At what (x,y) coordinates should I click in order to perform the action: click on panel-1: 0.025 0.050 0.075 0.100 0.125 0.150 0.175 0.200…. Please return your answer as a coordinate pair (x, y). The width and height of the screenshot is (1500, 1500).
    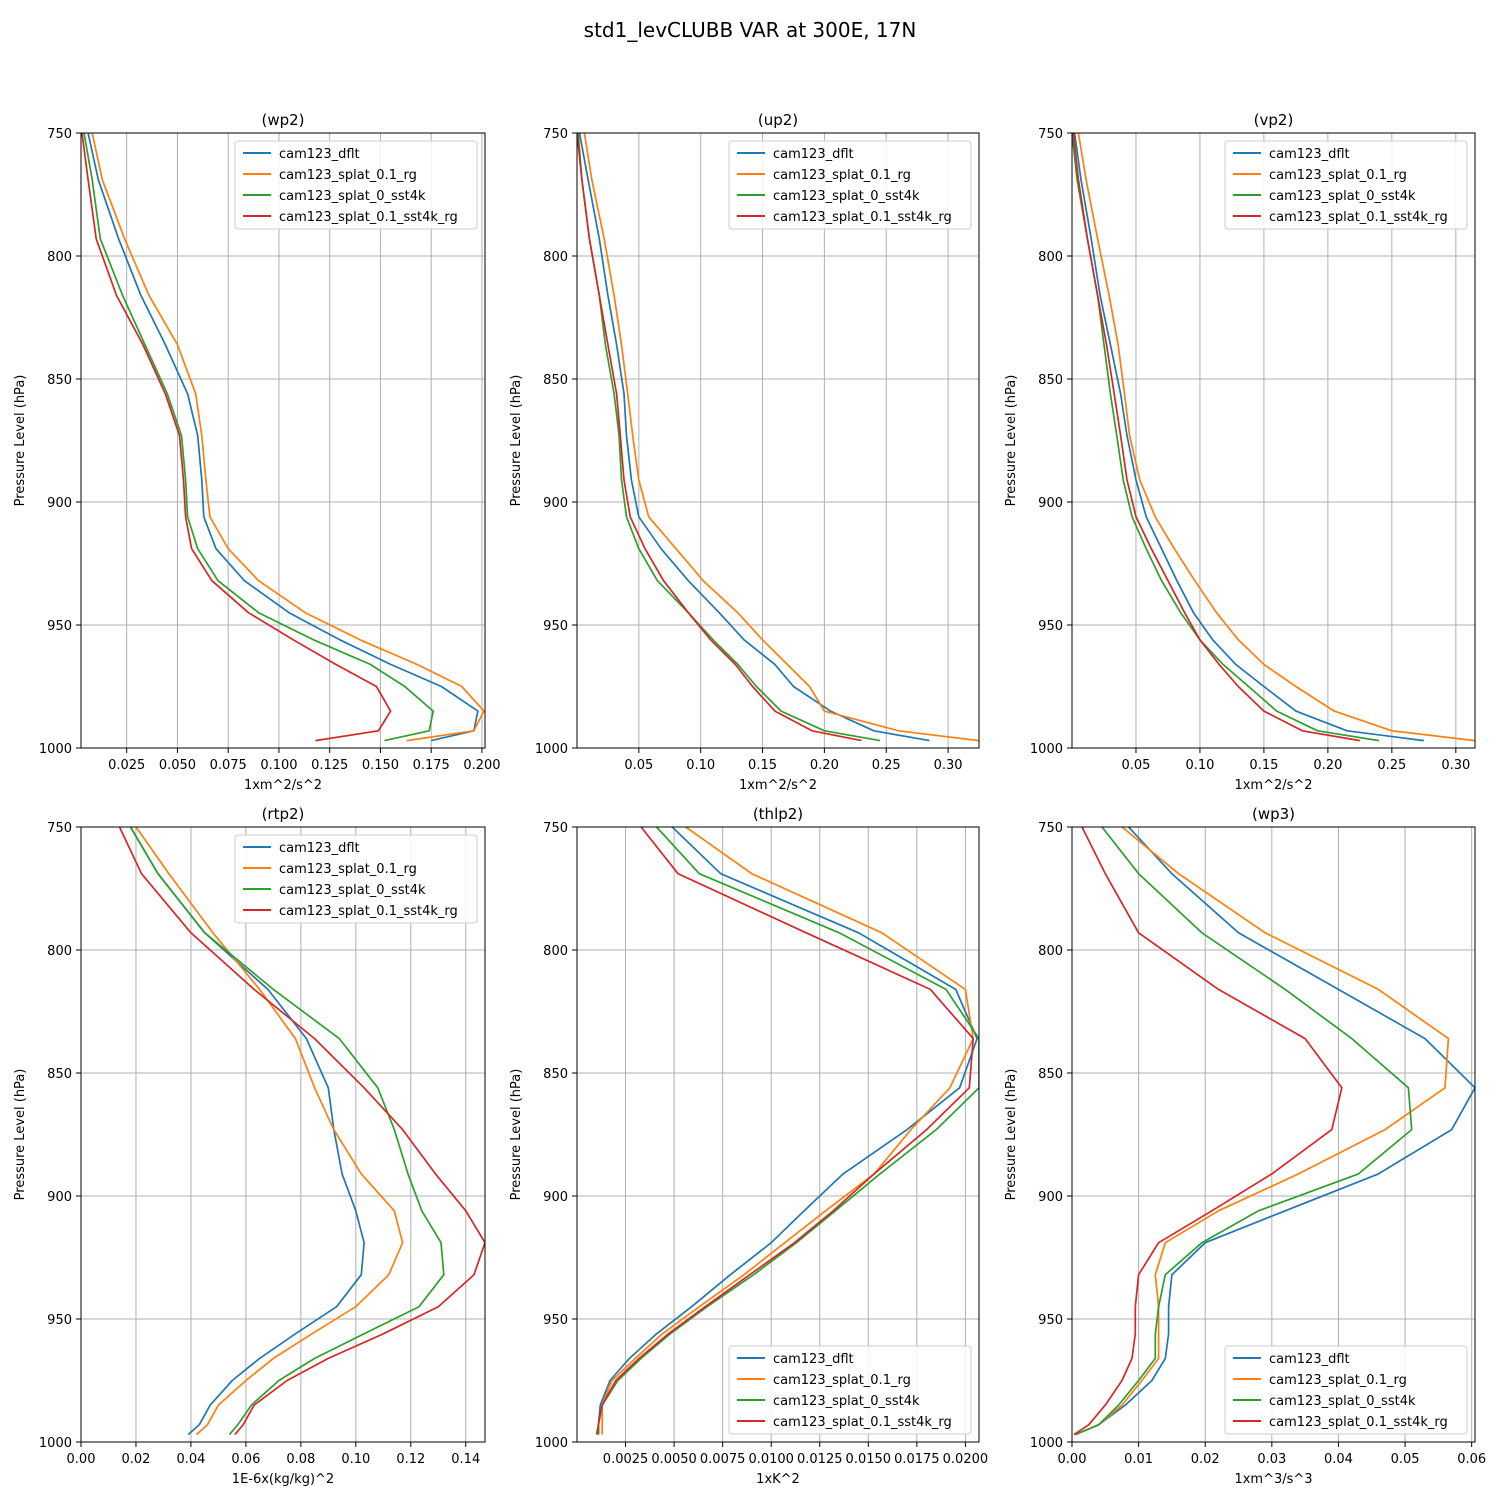
    Looking at the image, I should click on (257, 452).